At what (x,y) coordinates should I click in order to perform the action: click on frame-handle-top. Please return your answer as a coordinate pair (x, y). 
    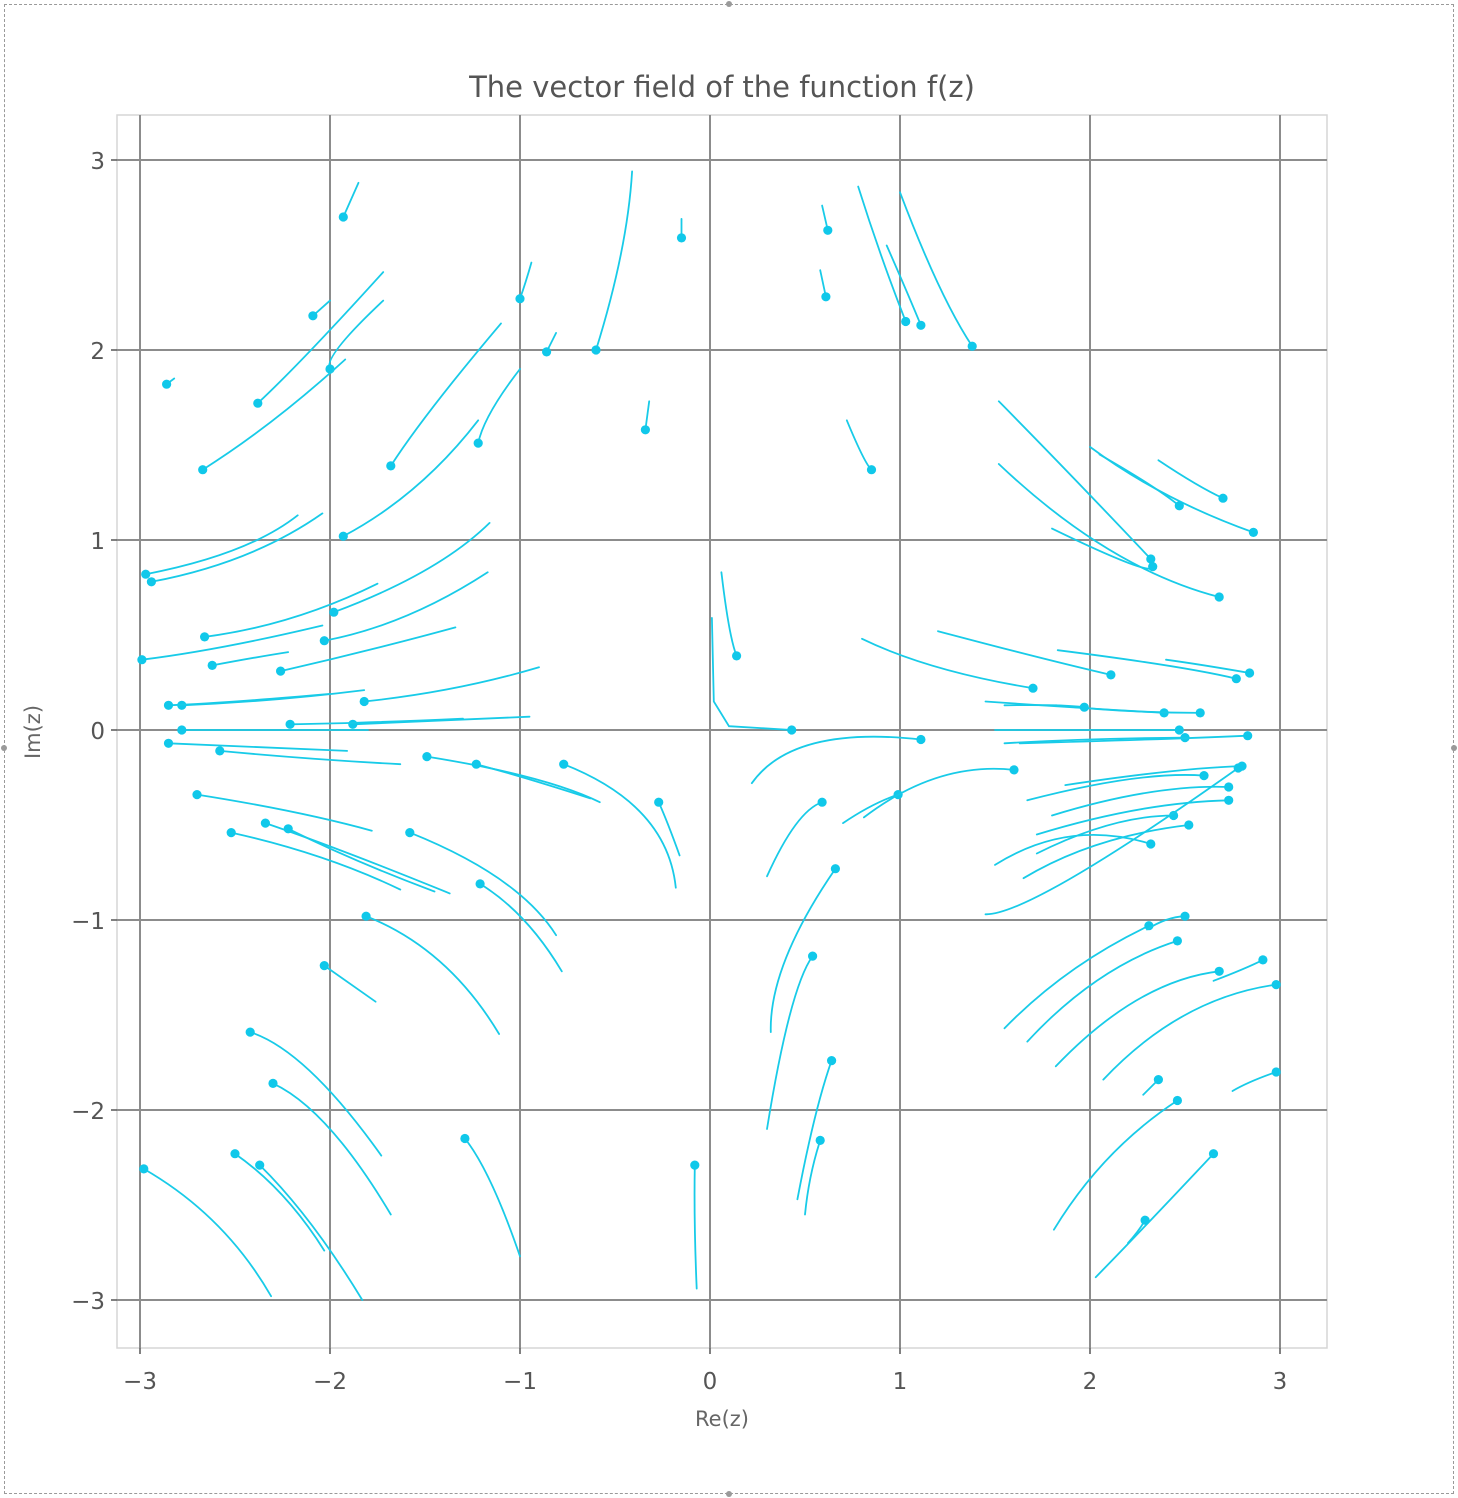
    Looking at the image, I should click on (729, 4).